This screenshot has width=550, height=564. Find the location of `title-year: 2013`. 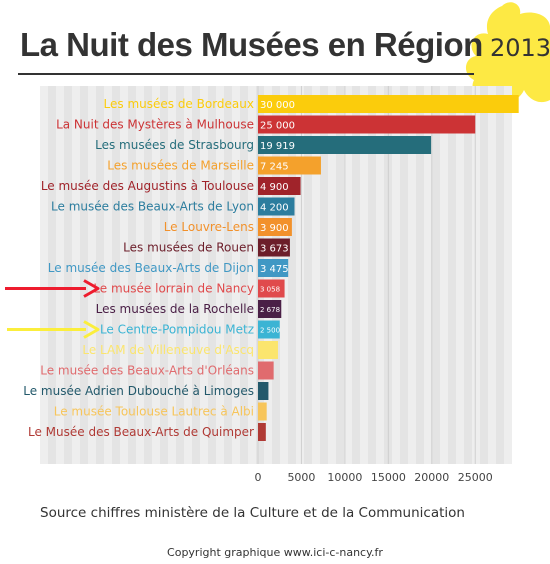

title-year: 2013 is located at coordinates (520, 48).